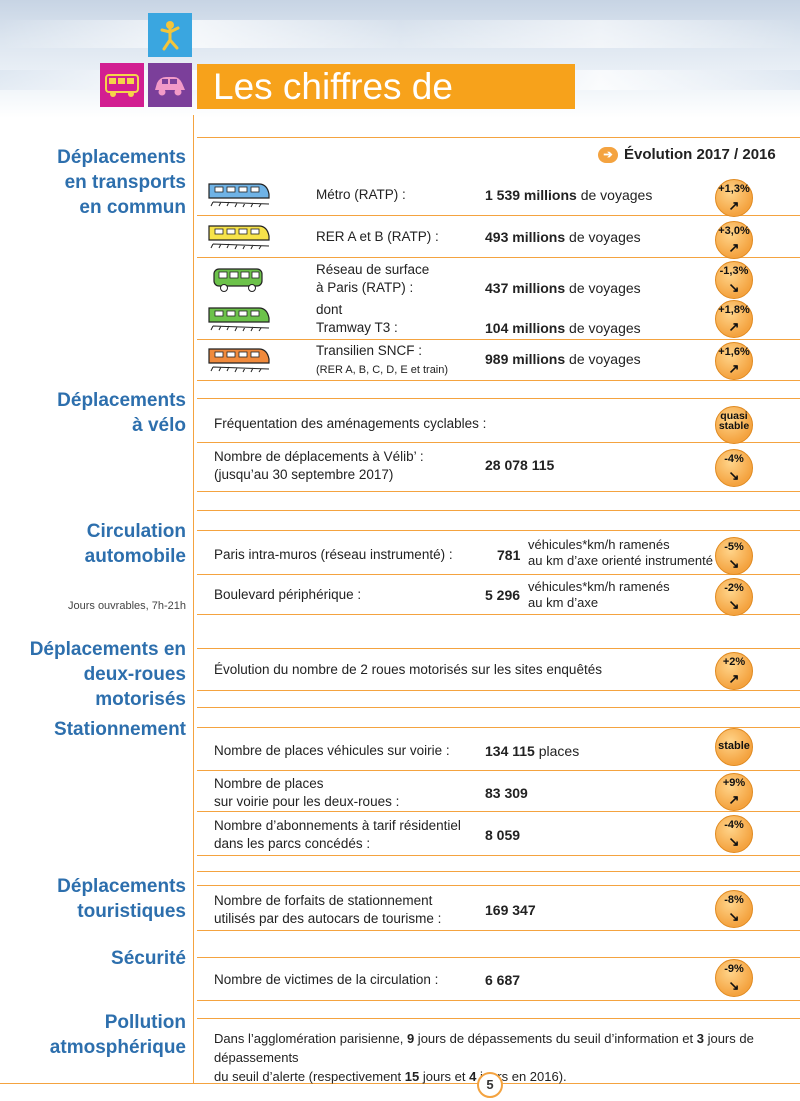 This screenshot has width=800, height=1101. What do you see at coordinates (599, 594) in the screenshot?
I see `periph-unit: véhicules*km/h ramenés au km d’axe` at bounding box center [599, 594].